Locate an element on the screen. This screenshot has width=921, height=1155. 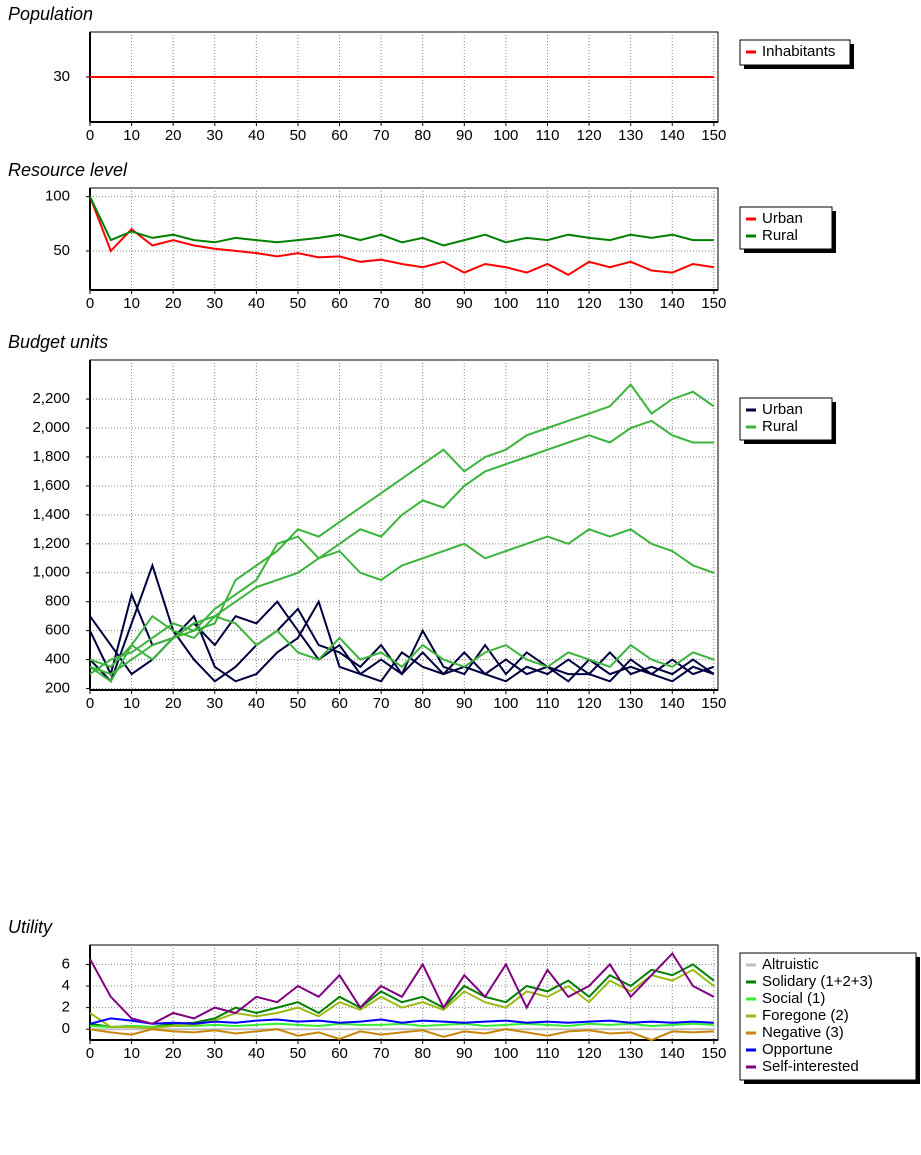
y-tick-label: 6 is located at coordinates (66, 963).